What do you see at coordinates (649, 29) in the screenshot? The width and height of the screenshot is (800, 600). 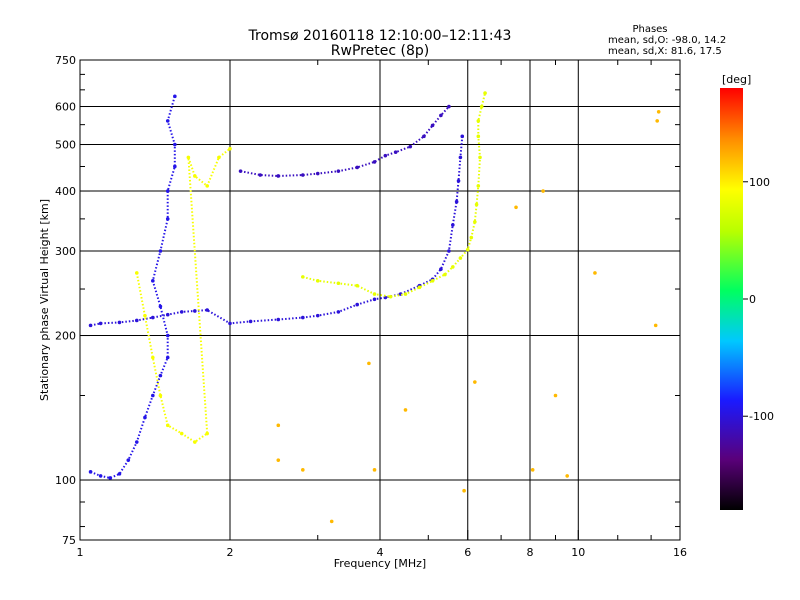 I see `phases-title: Phases` at bounding box center [649, 29].